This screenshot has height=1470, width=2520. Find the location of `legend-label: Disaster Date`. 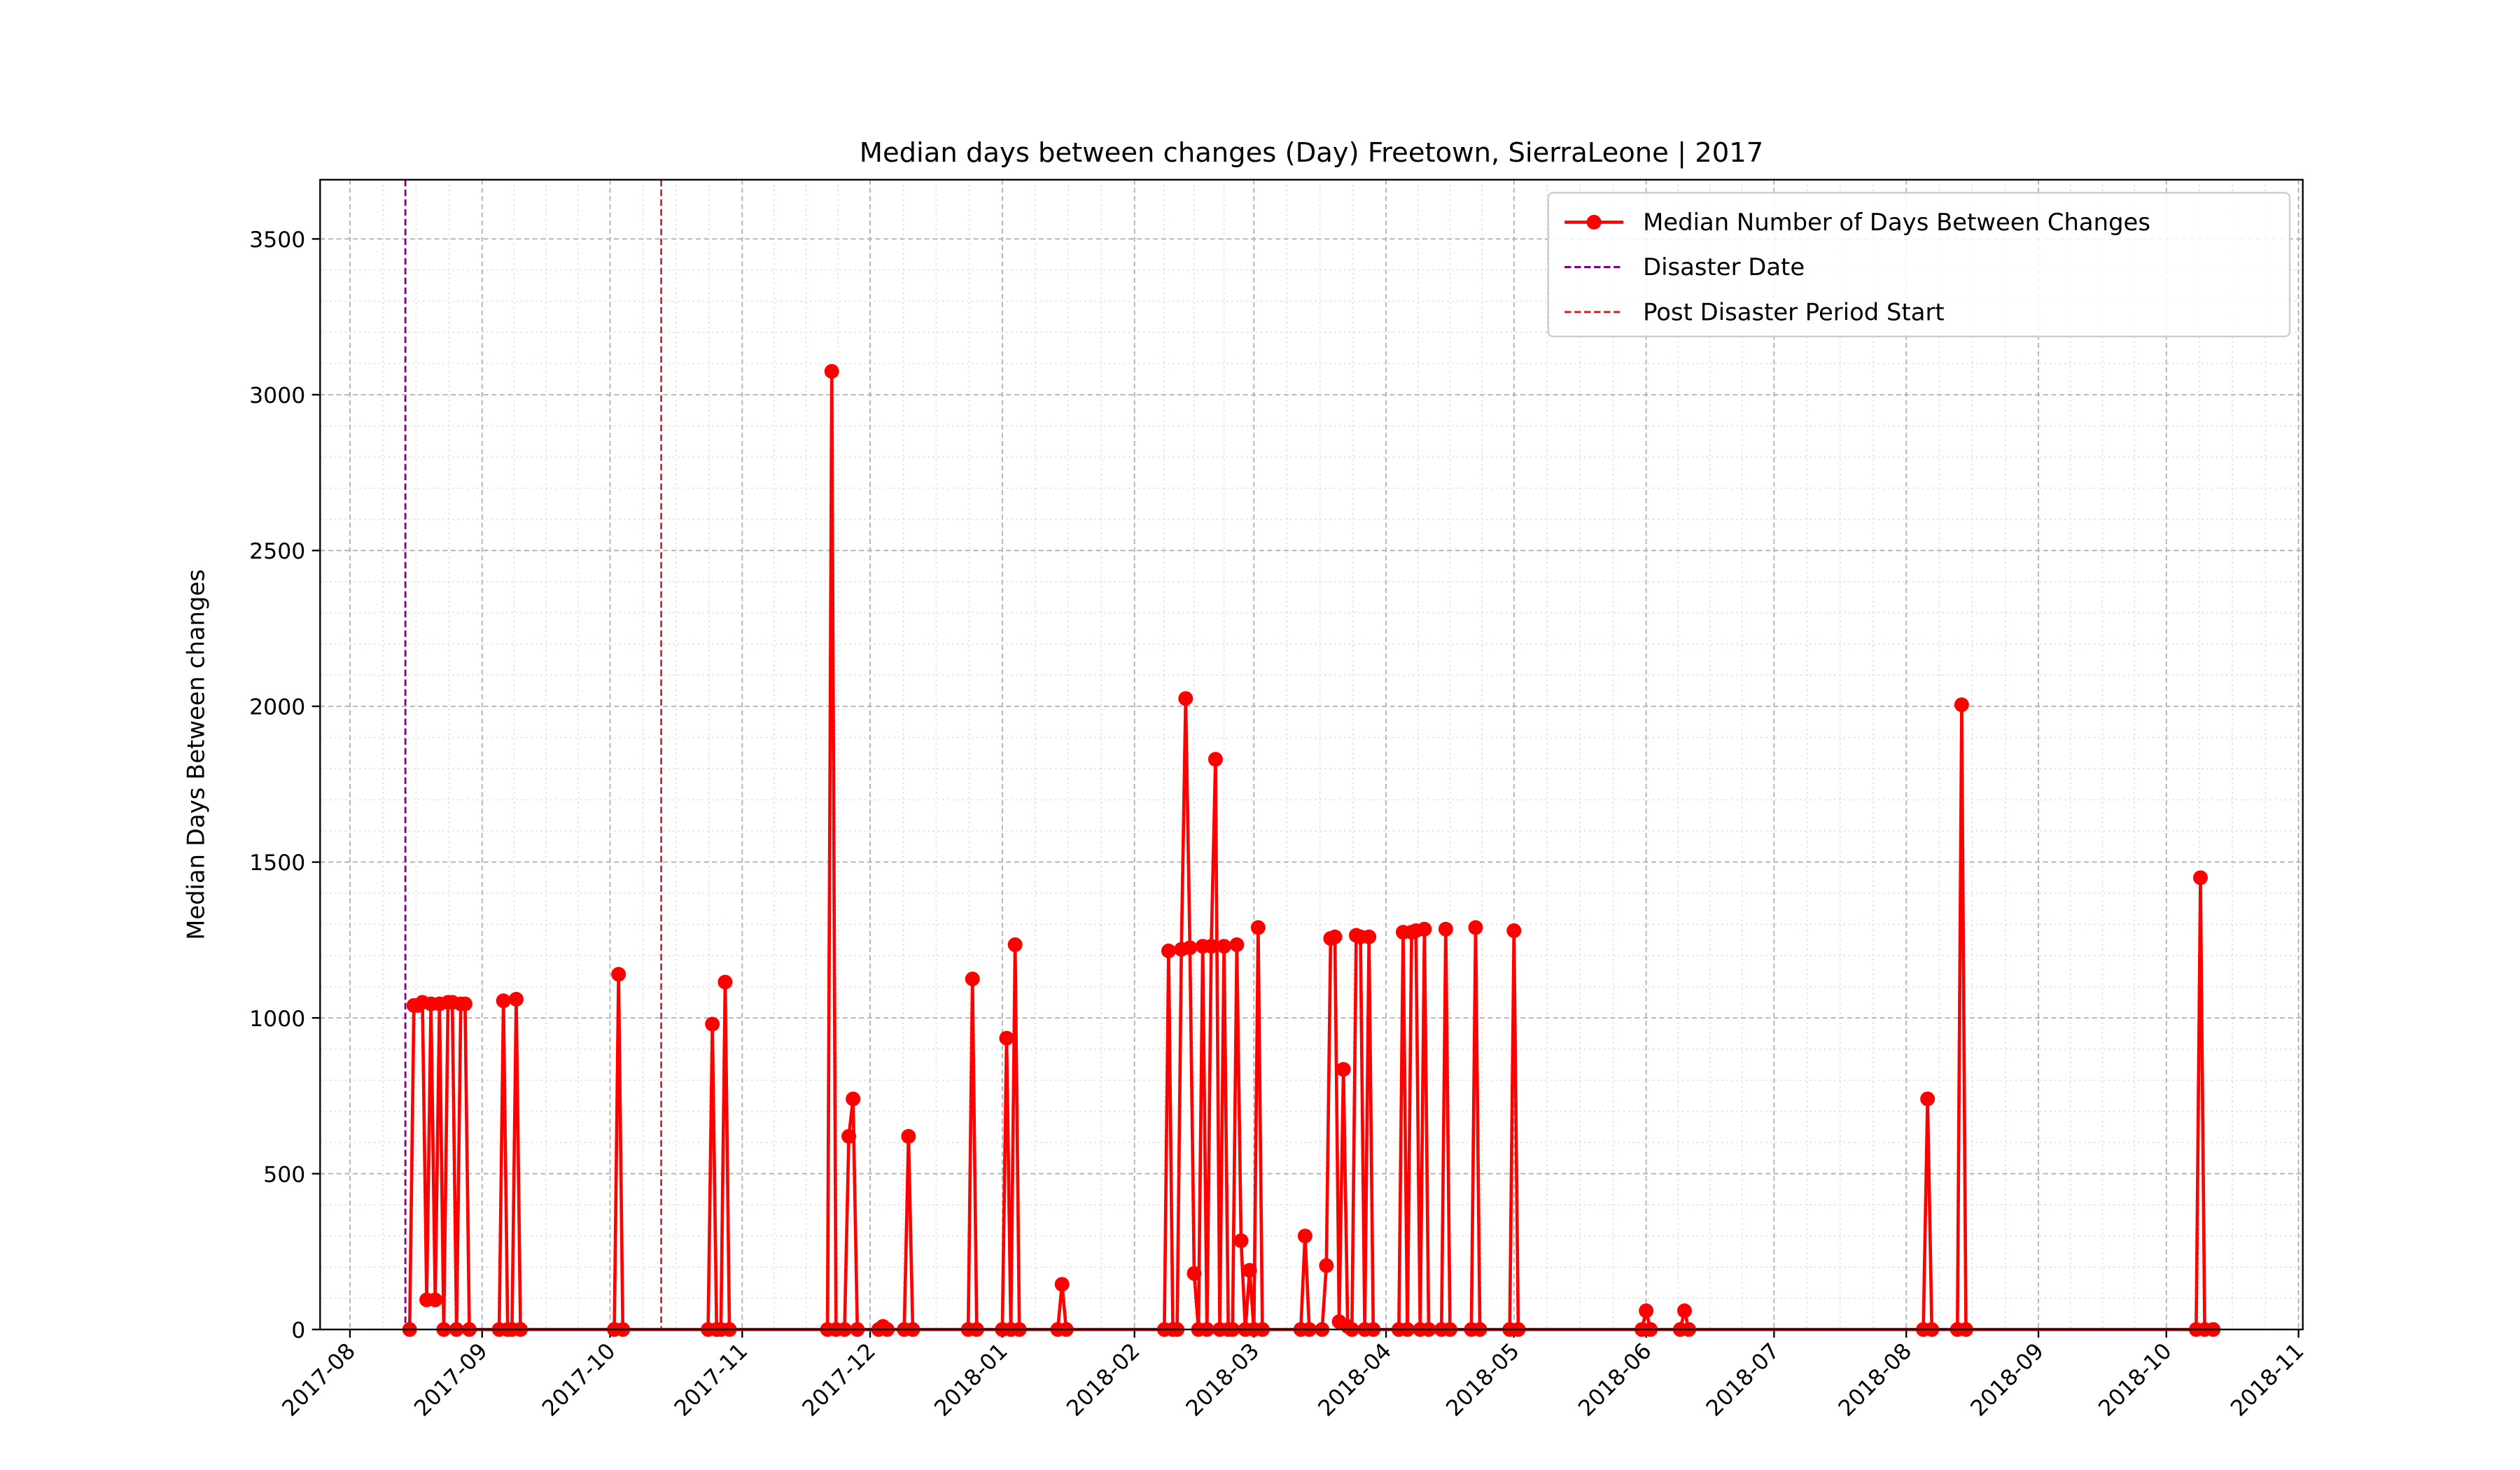

legend-label: Disaster Date is located at coordinates (1724, 267).